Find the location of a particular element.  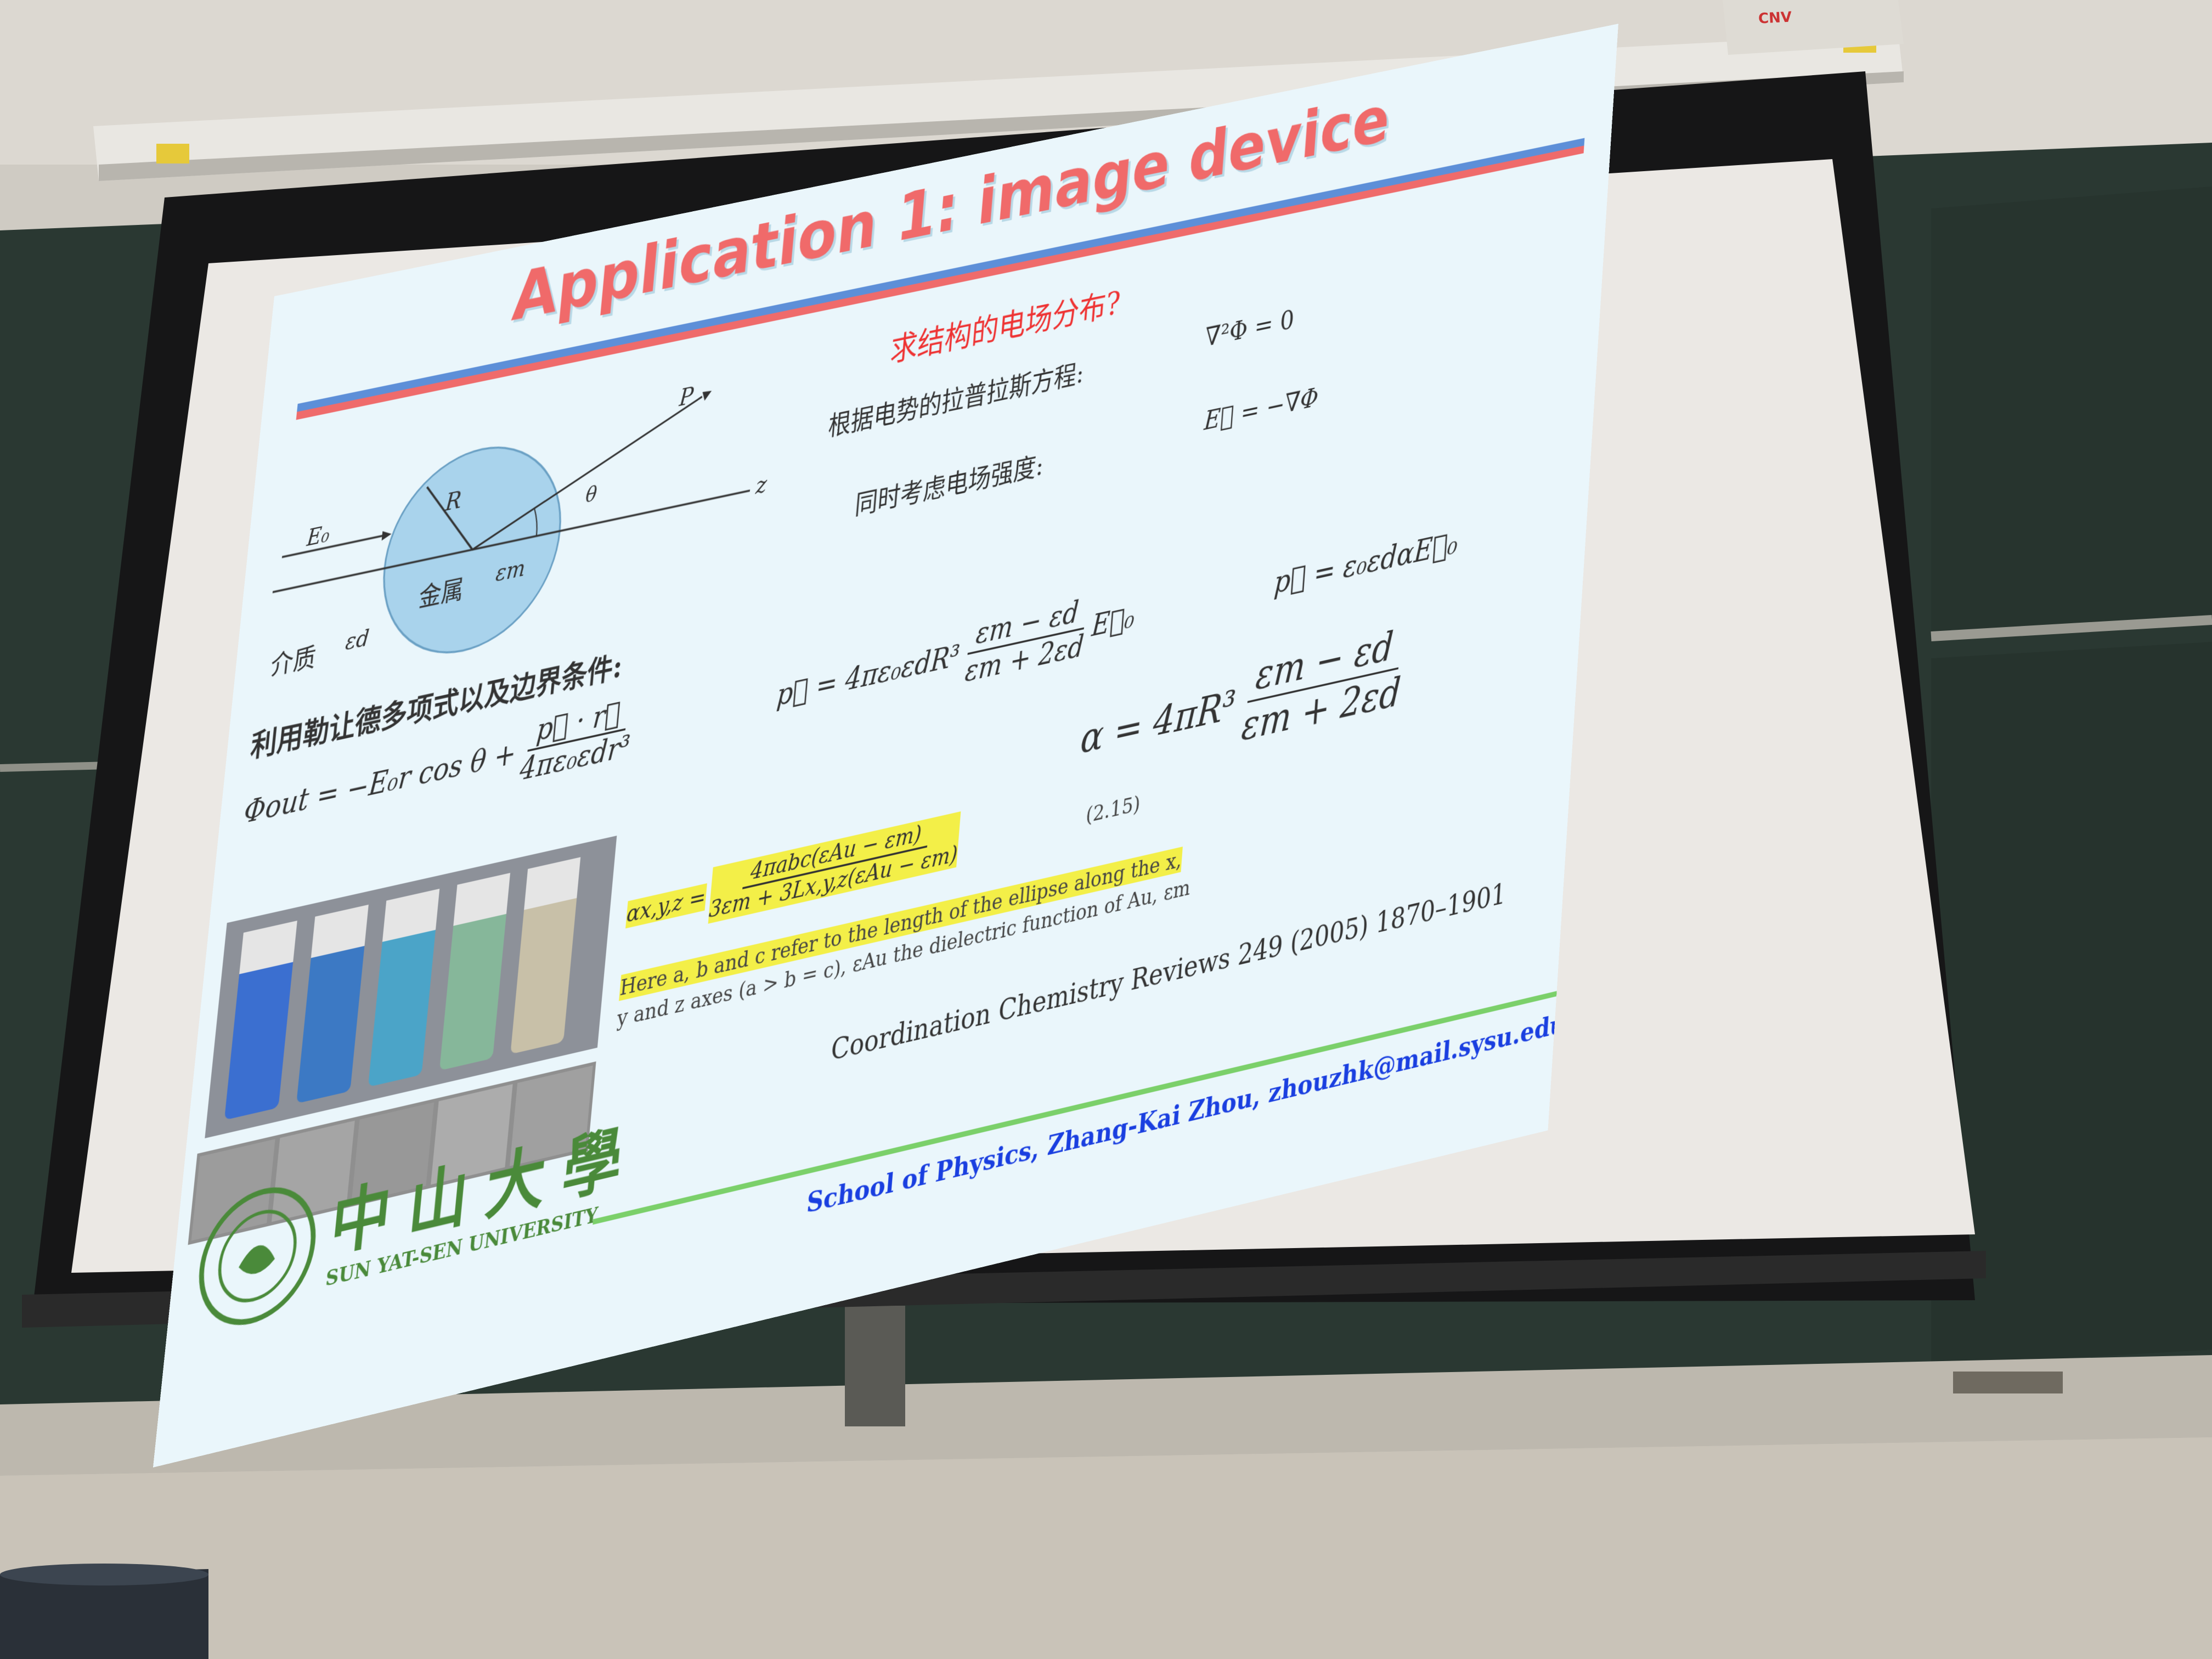

diagram-label-e0: E₀ is located at coordinates (319, 536).